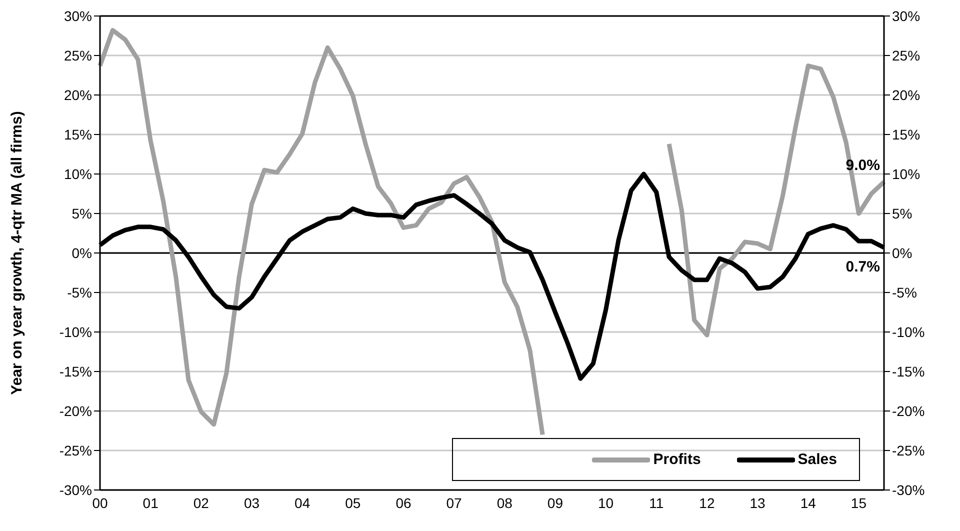  What do you see at coordinates (82, 252) in the screenshot?
I see `y-tick-label: 0%` at bounding box center [82, 252].